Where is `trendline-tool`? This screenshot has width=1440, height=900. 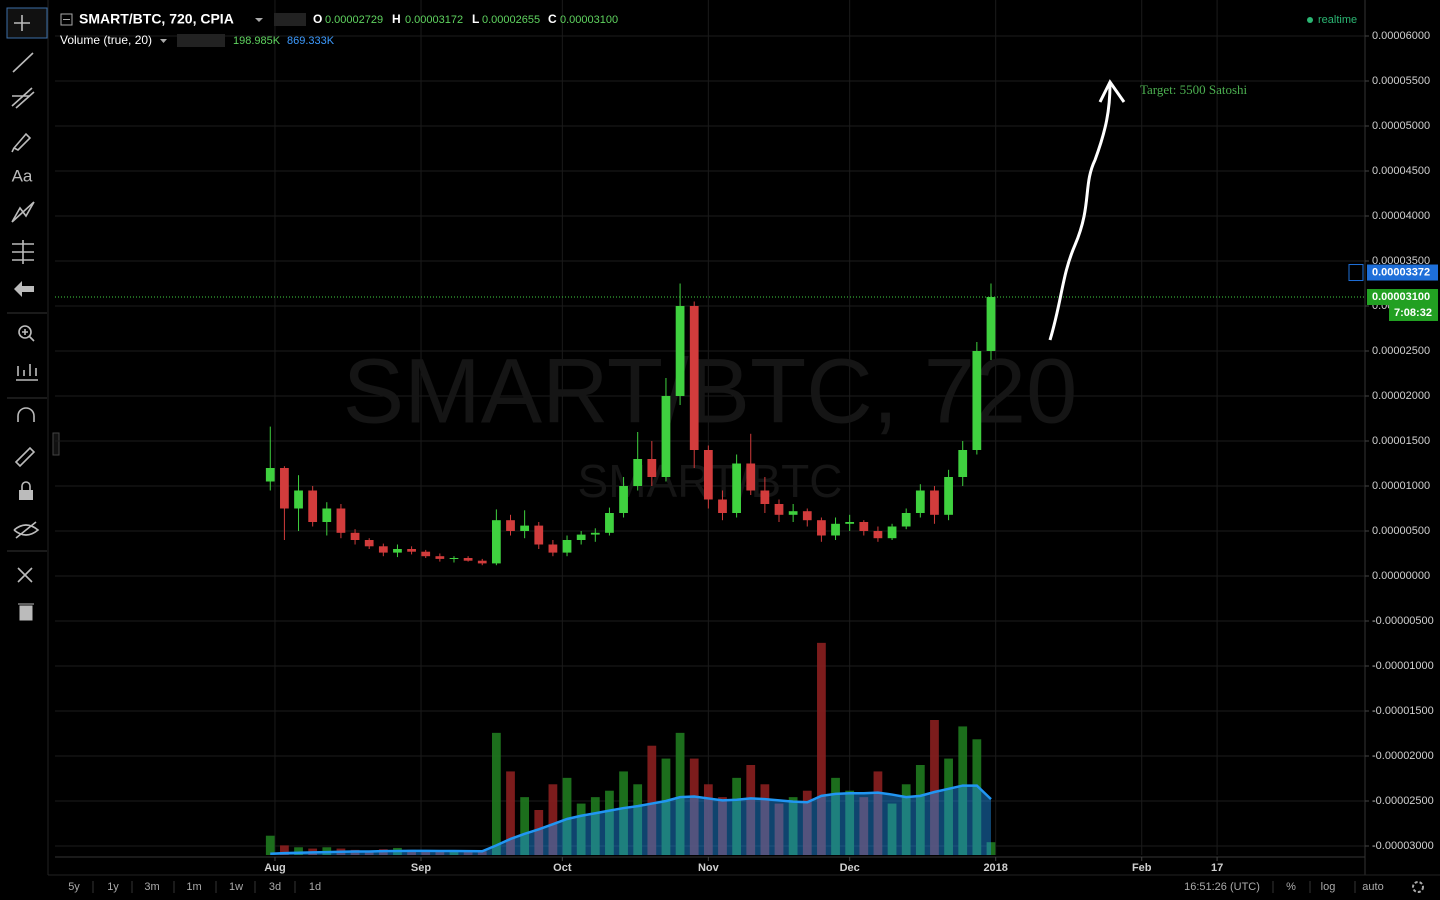
trendline-tool is located at coordinates (23, 62).